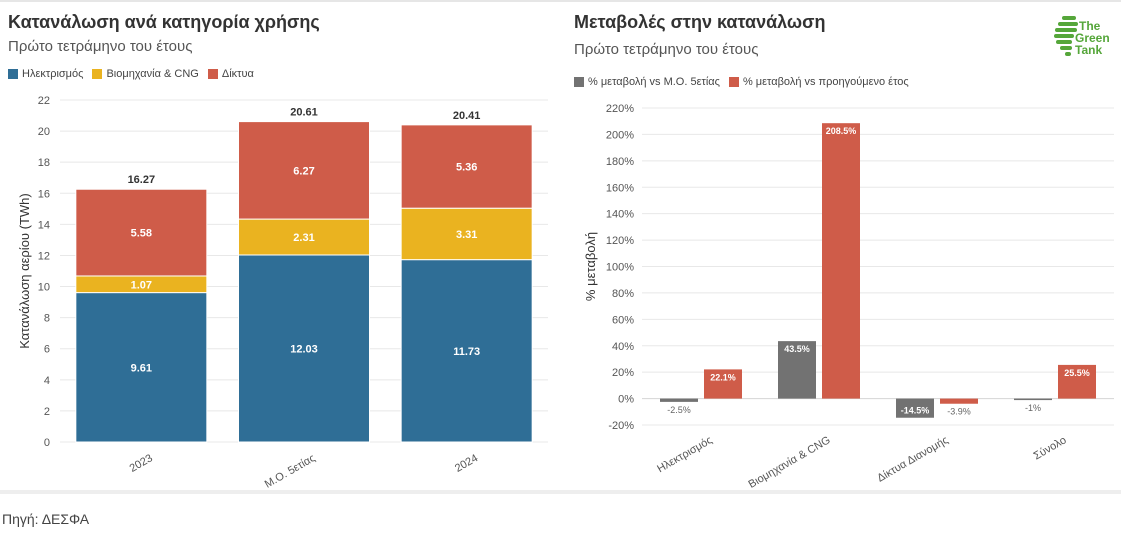  I want to click on segment-value-label: 6.27, so click(303, 171).